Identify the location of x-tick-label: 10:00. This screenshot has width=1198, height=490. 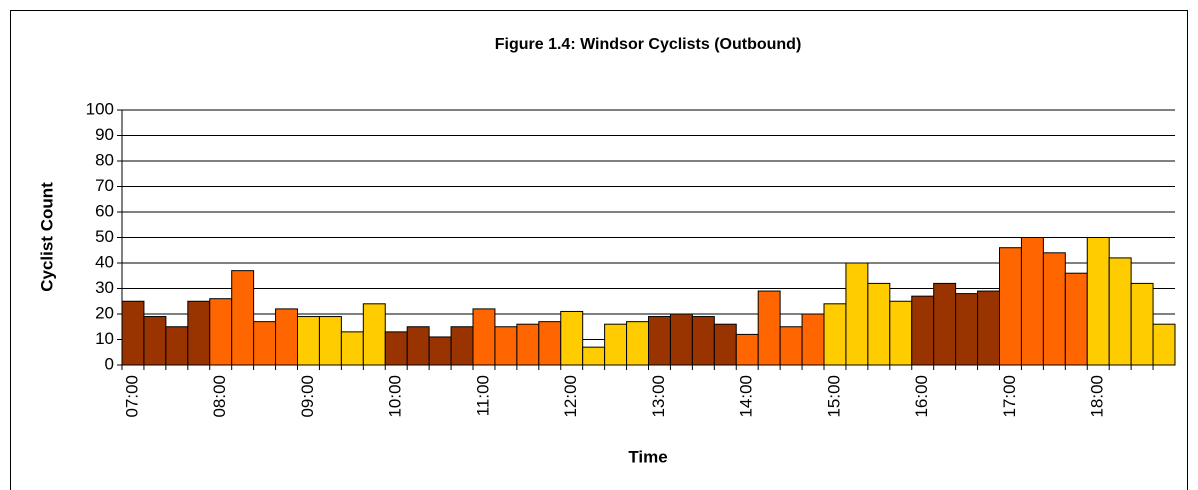
(395, 396).